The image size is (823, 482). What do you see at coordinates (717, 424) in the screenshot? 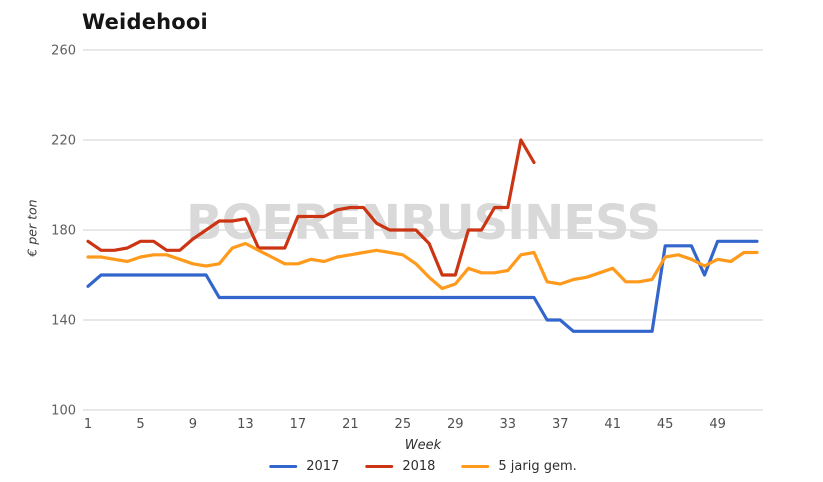
I see `x-tick-label: 49` at bounding box center [717, 424].